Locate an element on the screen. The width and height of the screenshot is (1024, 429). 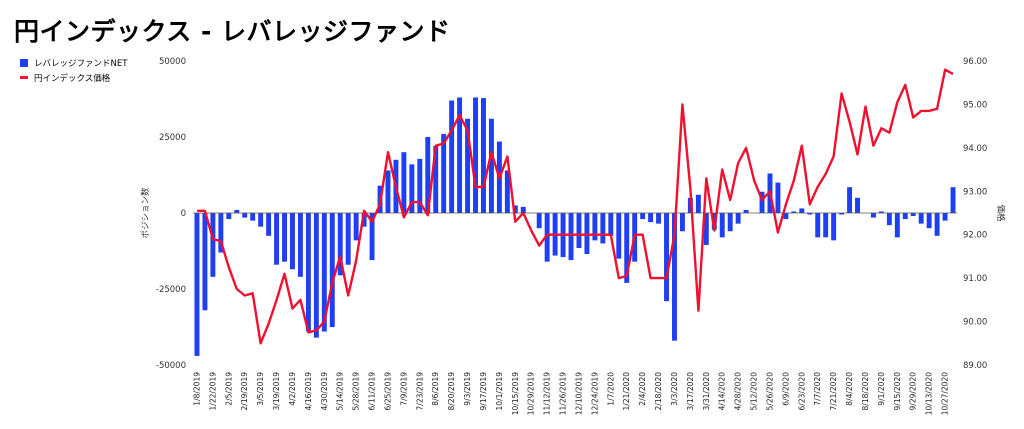
x-axis-tick-label: 2/19/2019 is located at coordinates (244, 391).